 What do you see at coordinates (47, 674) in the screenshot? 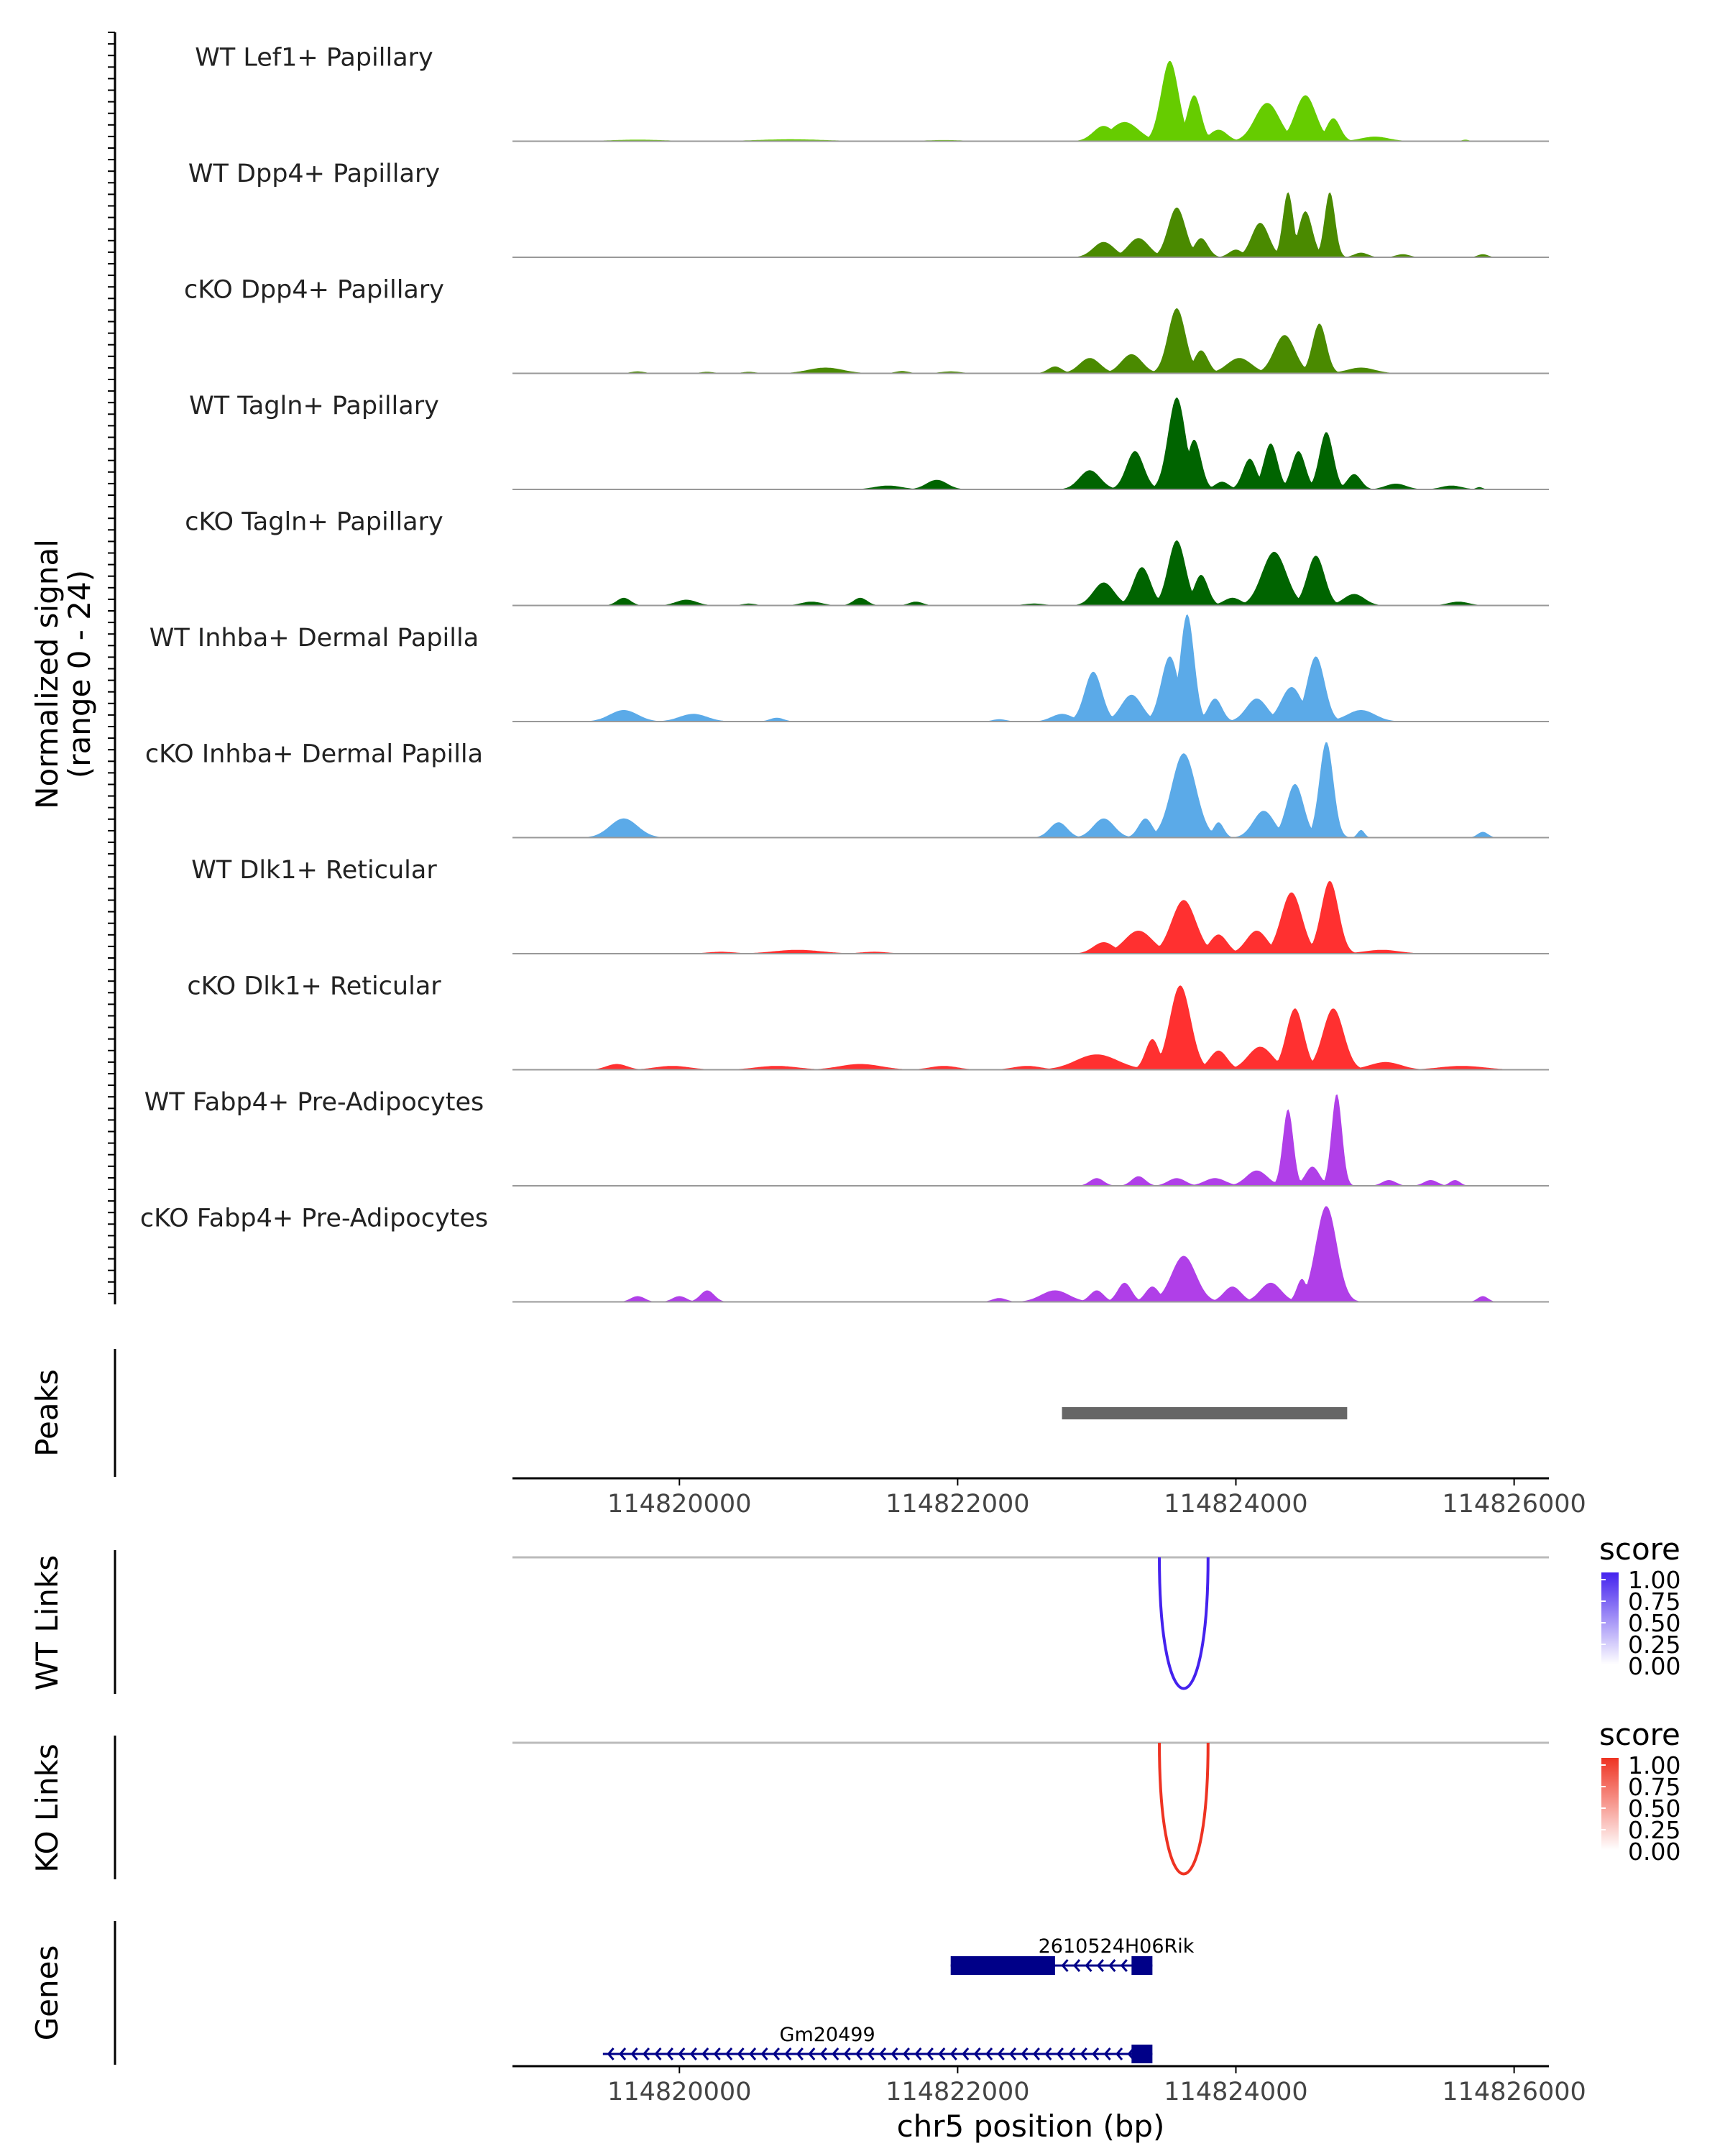
I see `coverage-y-label: Normalized signal` at bounding box center [47, 674].